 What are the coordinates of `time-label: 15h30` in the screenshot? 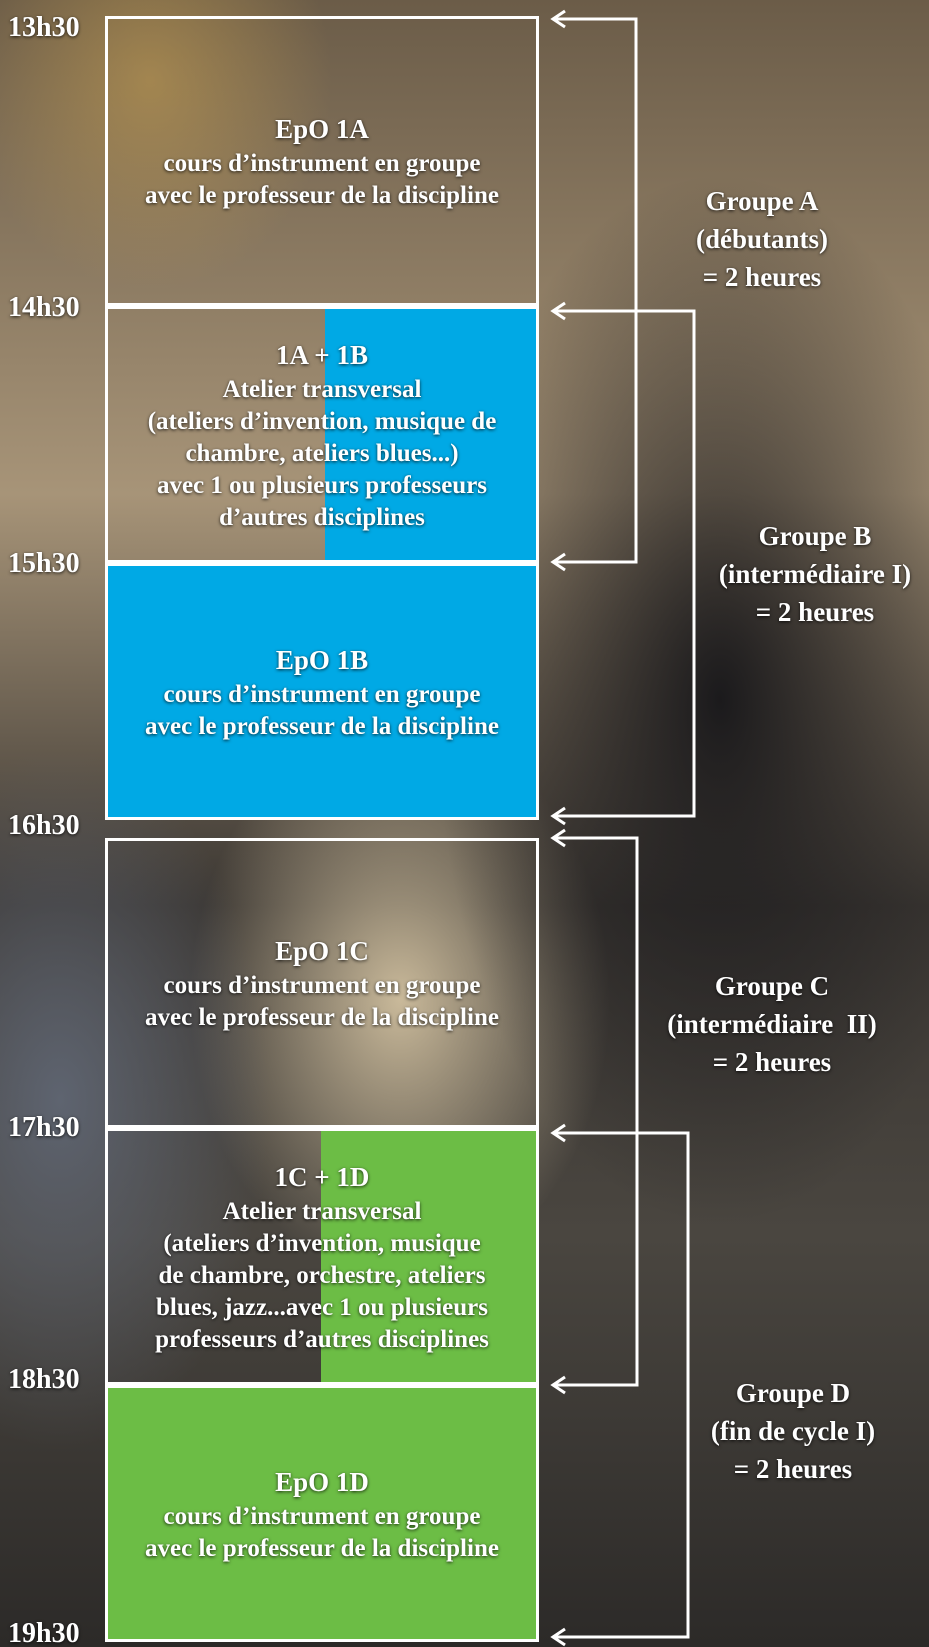 It's located at (44, 563).